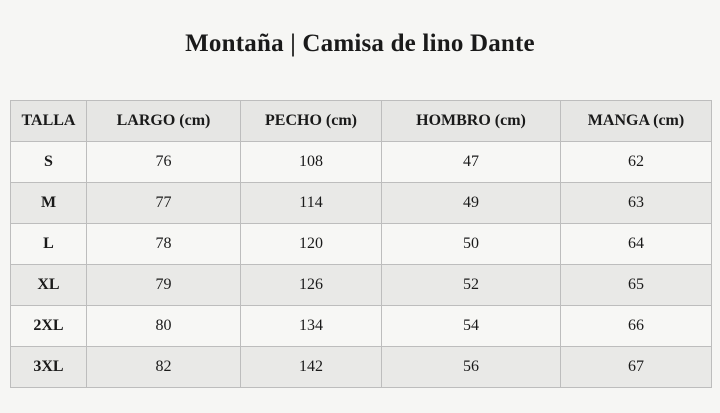 This screenshot has height=413, width=720. Describe the element at coordinates (636, 244) in the screenshot. I see `cell-manga: 64` at that location.